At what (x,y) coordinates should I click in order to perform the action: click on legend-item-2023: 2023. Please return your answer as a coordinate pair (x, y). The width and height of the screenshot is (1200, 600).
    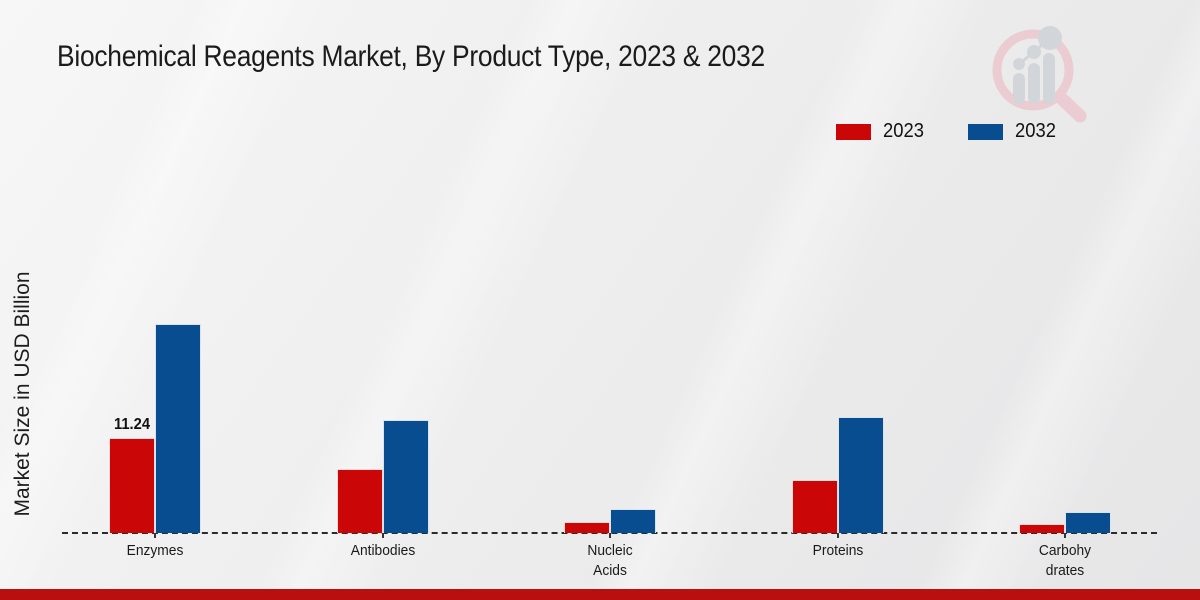
    Looking at the image, I should click on (882, 131).